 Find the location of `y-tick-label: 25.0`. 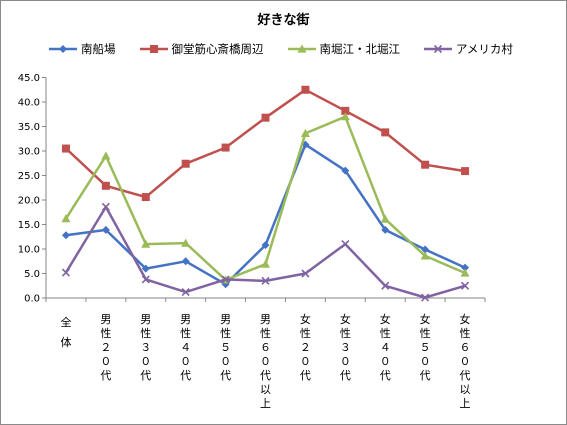

y-tick-label: 25.0 is located at coordinates (29, 176).